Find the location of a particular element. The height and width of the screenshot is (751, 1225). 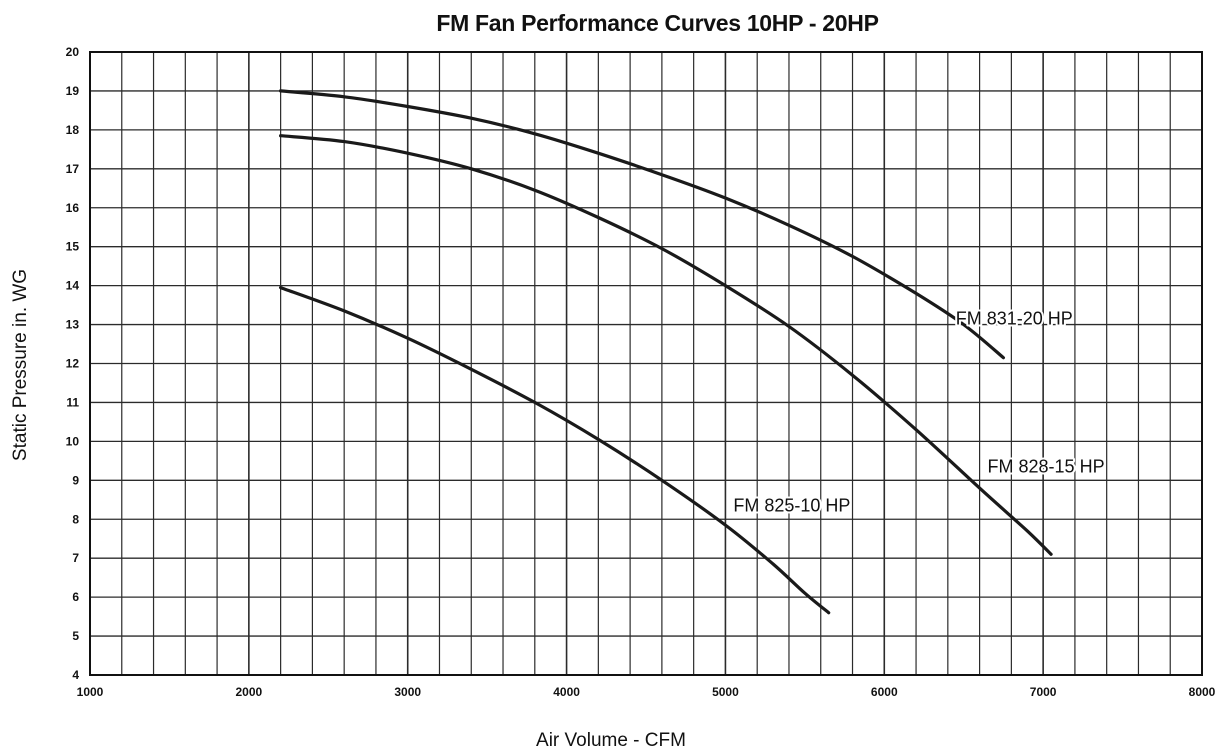

x-tick-label: 1000 is located at coordinates (90, 692).